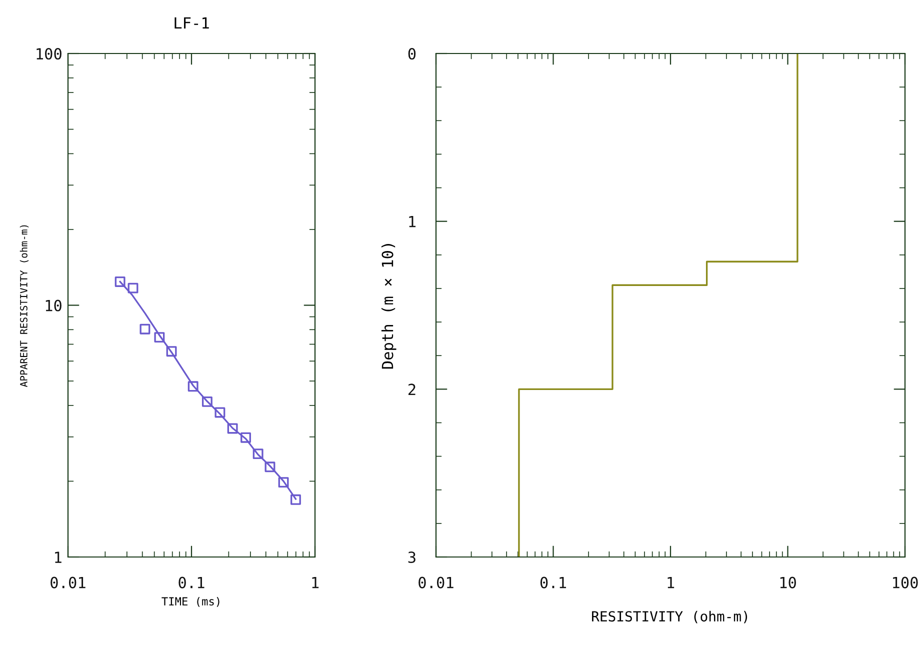  Describe the element at coordinates (191, 22) in the screenshot. I see `chart-title: LF-1` at that location.